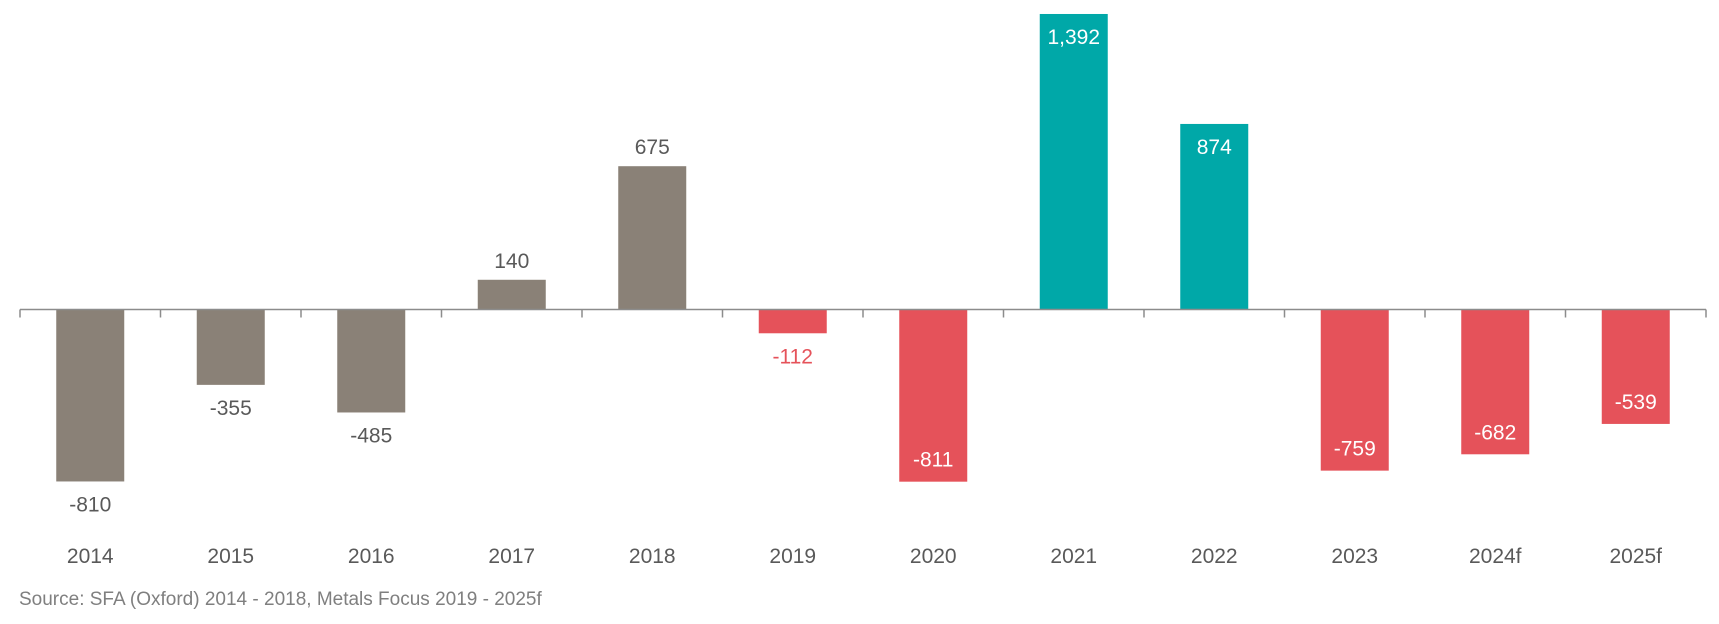 The width and height of the screenshot is (1719, 624). What do you see at coordinates (511, 556) in the screenshot?
I see `x-tick-label-2017: 2017` at bounding box center [511, 556].